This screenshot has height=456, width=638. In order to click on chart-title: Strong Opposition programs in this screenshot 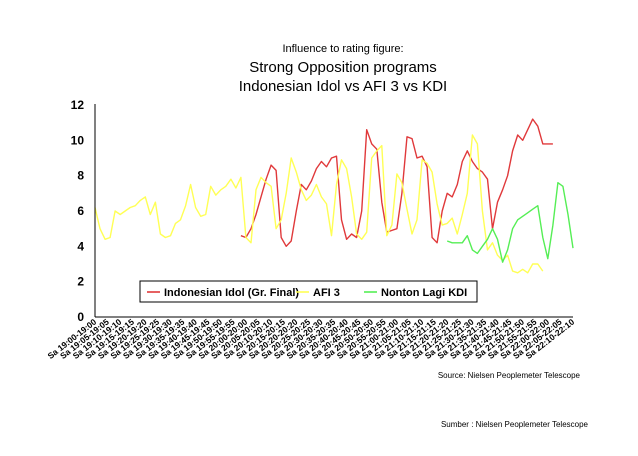, I will do `click(343, 67)`.